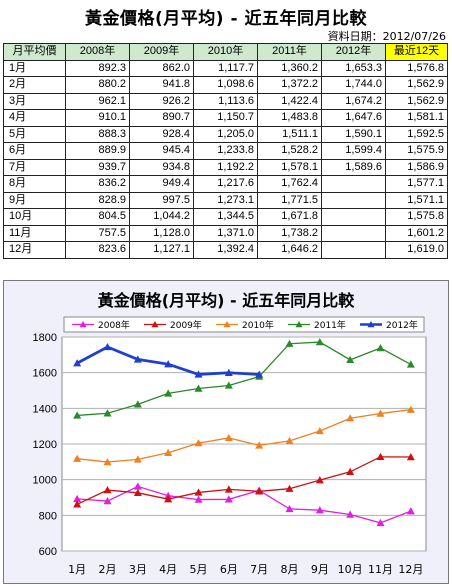 The width and height of the screenshot is (452, 587). What do you see at coordinates (402, 325) in the screenshot?
I see `legend-label: 2012年` at bounding box center [402, 325].